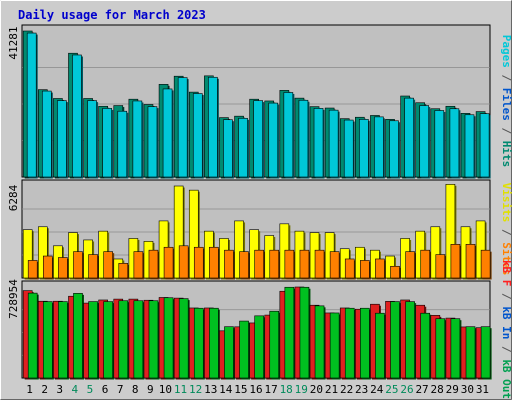 This screenshot has width=512, height=400. I want to click on x-tick-label: 28, so click(437, 389).